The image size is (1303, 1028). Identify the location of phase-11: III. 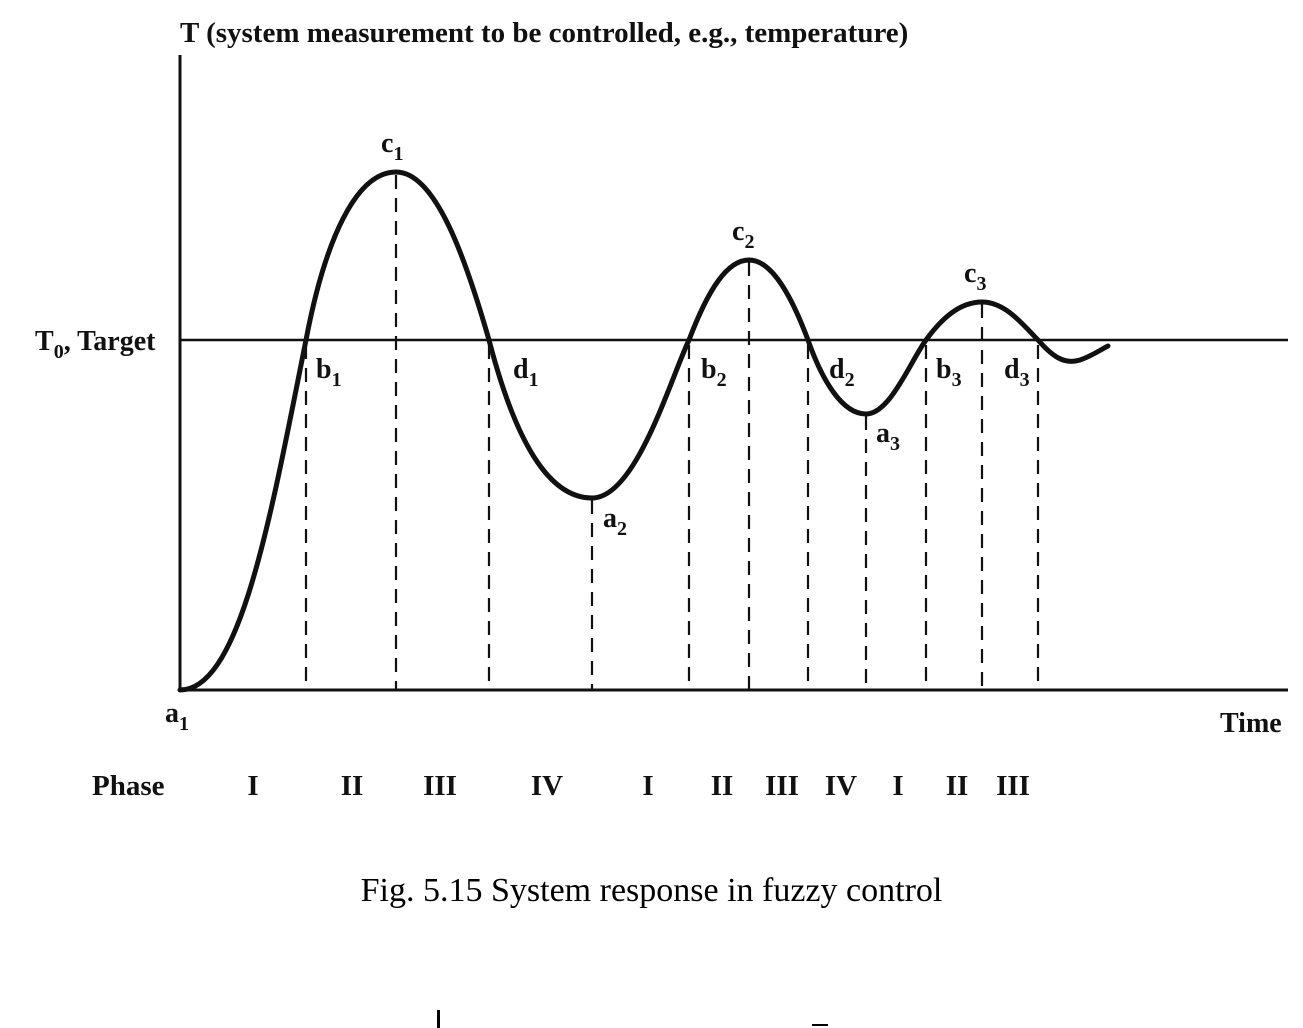
(1013, 786).